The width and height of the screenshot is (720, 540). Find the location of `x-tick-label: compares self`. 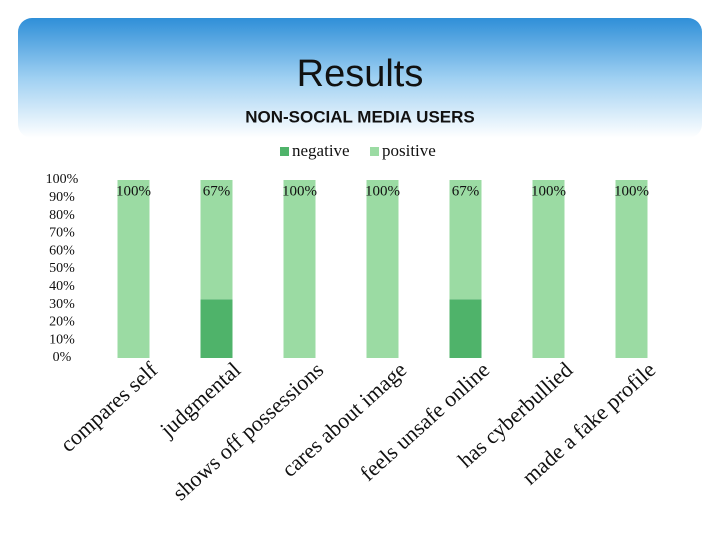

x-tick-label: compares self is located at coordinates (109, 406).